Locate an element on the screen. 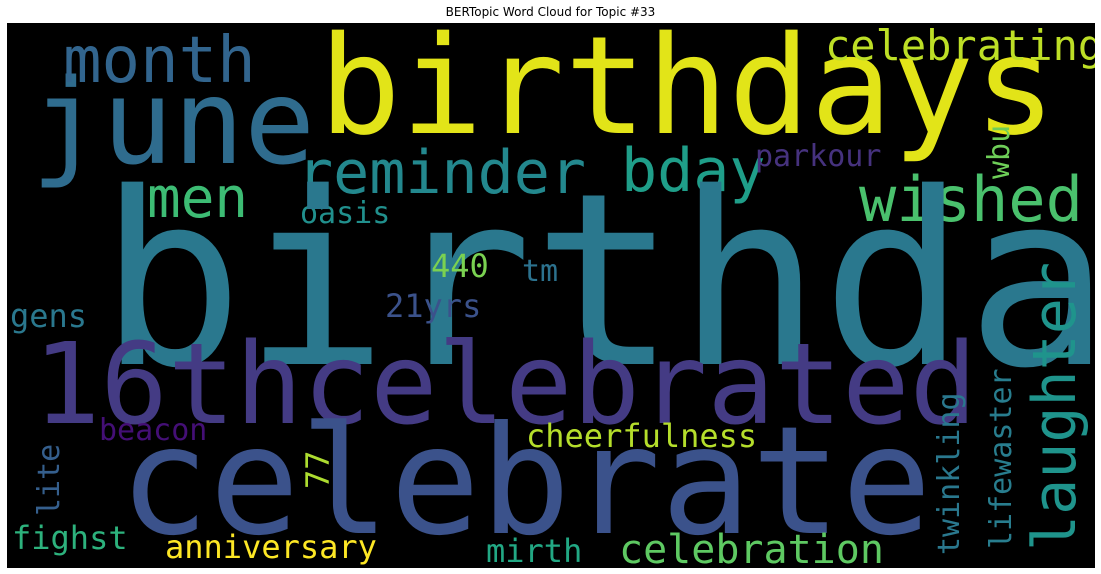  word-440: 440 is located at coordinates (460, 266).